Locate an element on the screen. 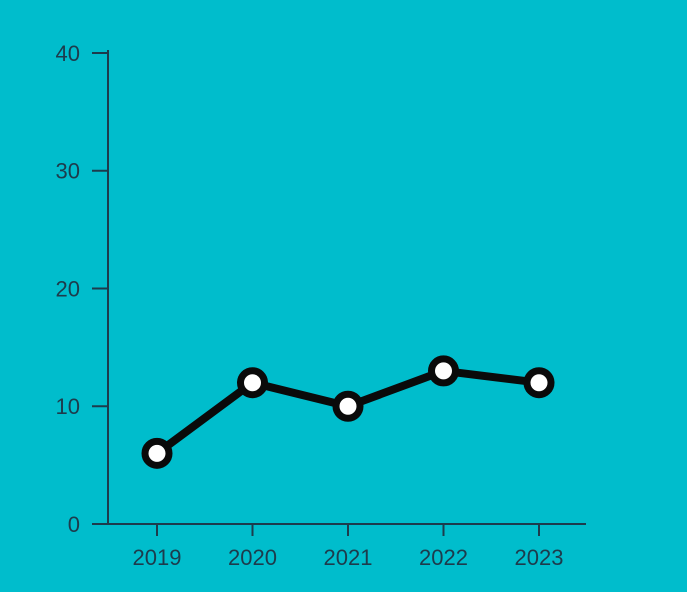  x-tick-label: 2022 is located at coordinates (443, 557).